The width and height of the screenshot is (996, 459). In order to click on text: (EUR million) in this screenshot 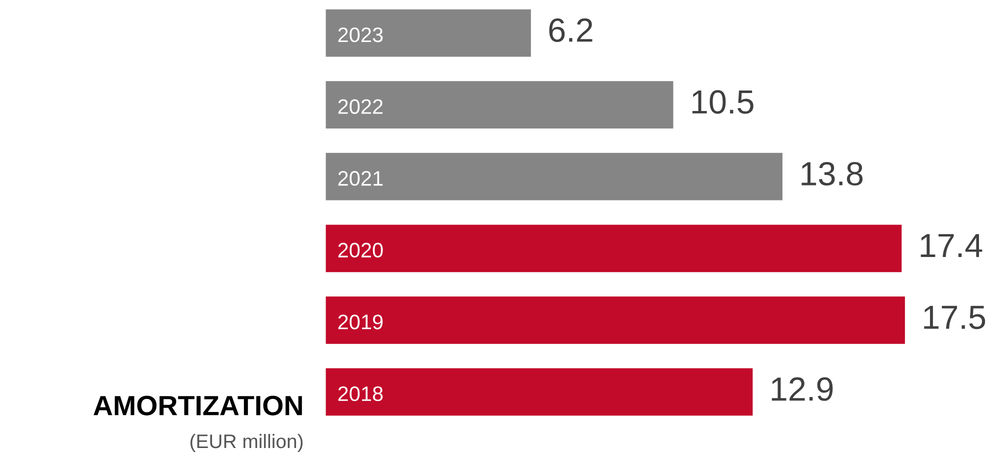, I will do `click(246, 443)`.